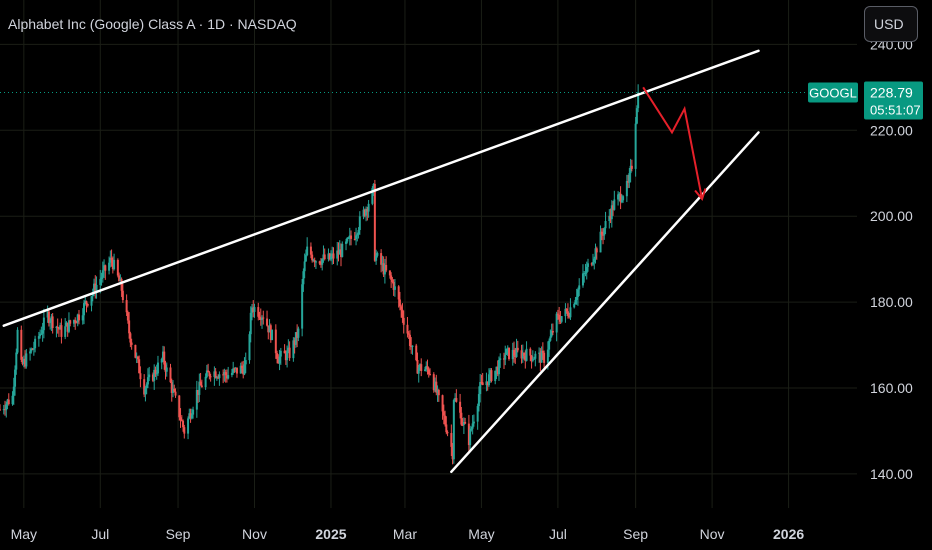  What do you see at coordinates (408, 534) in the screenshot?
I see `time-axis: May Jul Sep Nov 2025 Mar May Jul Sep Nov 2026` at bounding box center [408, 534].